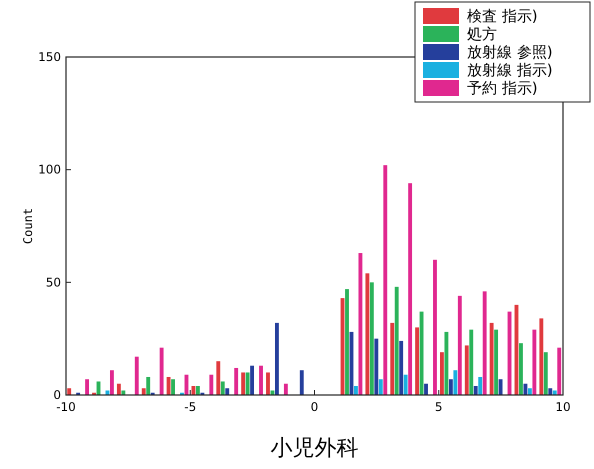 The height and width of the screenshot is (469, 594). Describe the element at coordinates (314, 448) in the screenshot. I see `x-axis-title: 小児外科` at that location.